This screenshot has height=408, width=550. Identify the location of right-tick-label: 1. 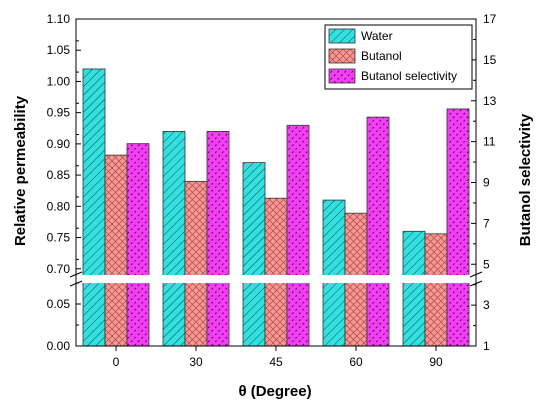
(486, 346).